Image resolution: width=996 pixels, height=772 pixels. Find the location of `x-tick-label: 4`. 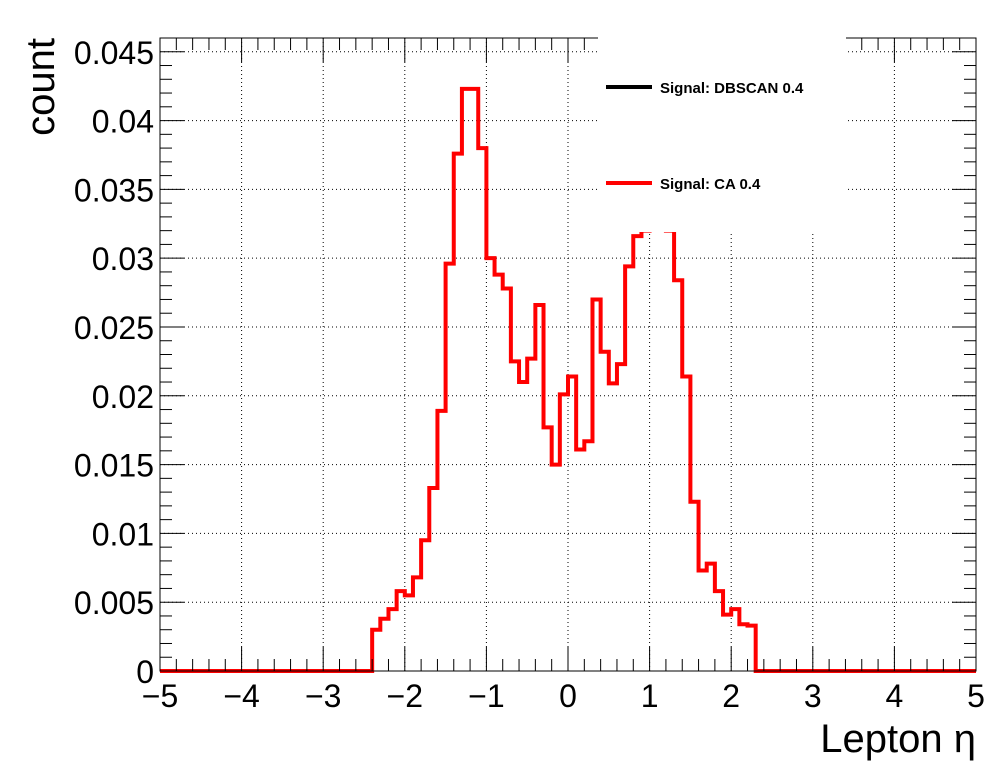

x-tick-label: 4 is located at coordinates (895, 696).